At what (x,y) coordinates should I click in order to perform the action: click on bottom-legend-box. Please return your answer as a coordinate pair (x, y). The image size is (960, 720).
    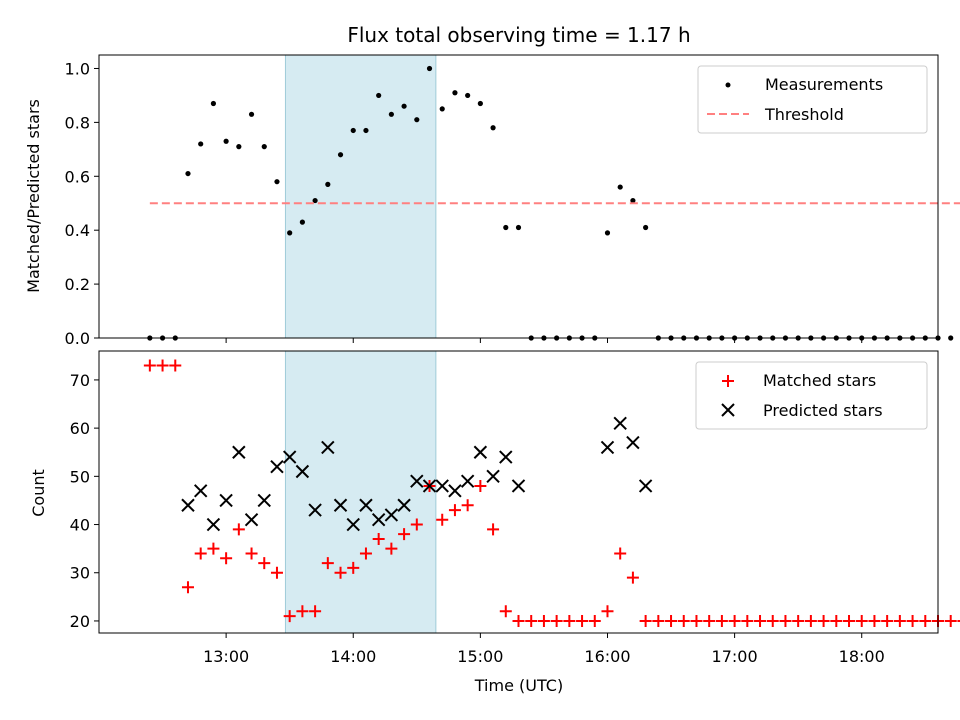
    Looking at the image, I should click on (811, 395).